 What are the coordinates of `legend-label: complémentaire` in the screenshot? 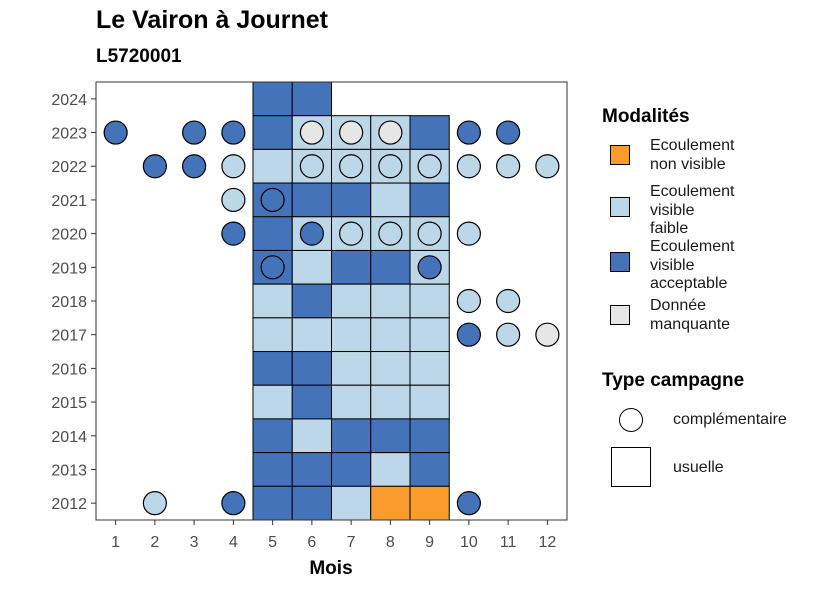 It's located at (730, 419).